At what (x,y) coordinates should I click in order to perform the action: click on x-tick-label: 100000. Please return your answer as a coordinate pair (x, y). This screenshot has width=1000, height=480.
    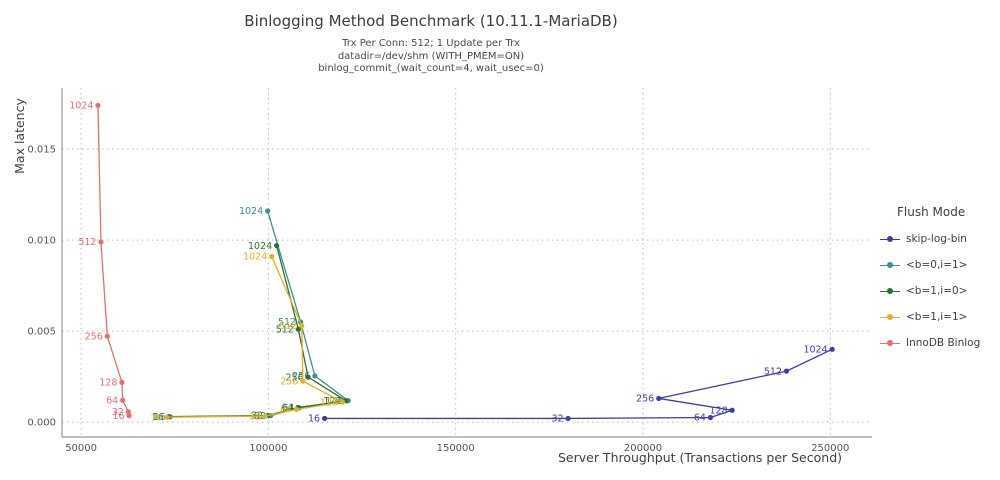
    Looking at the image, I should click on (268, 448).